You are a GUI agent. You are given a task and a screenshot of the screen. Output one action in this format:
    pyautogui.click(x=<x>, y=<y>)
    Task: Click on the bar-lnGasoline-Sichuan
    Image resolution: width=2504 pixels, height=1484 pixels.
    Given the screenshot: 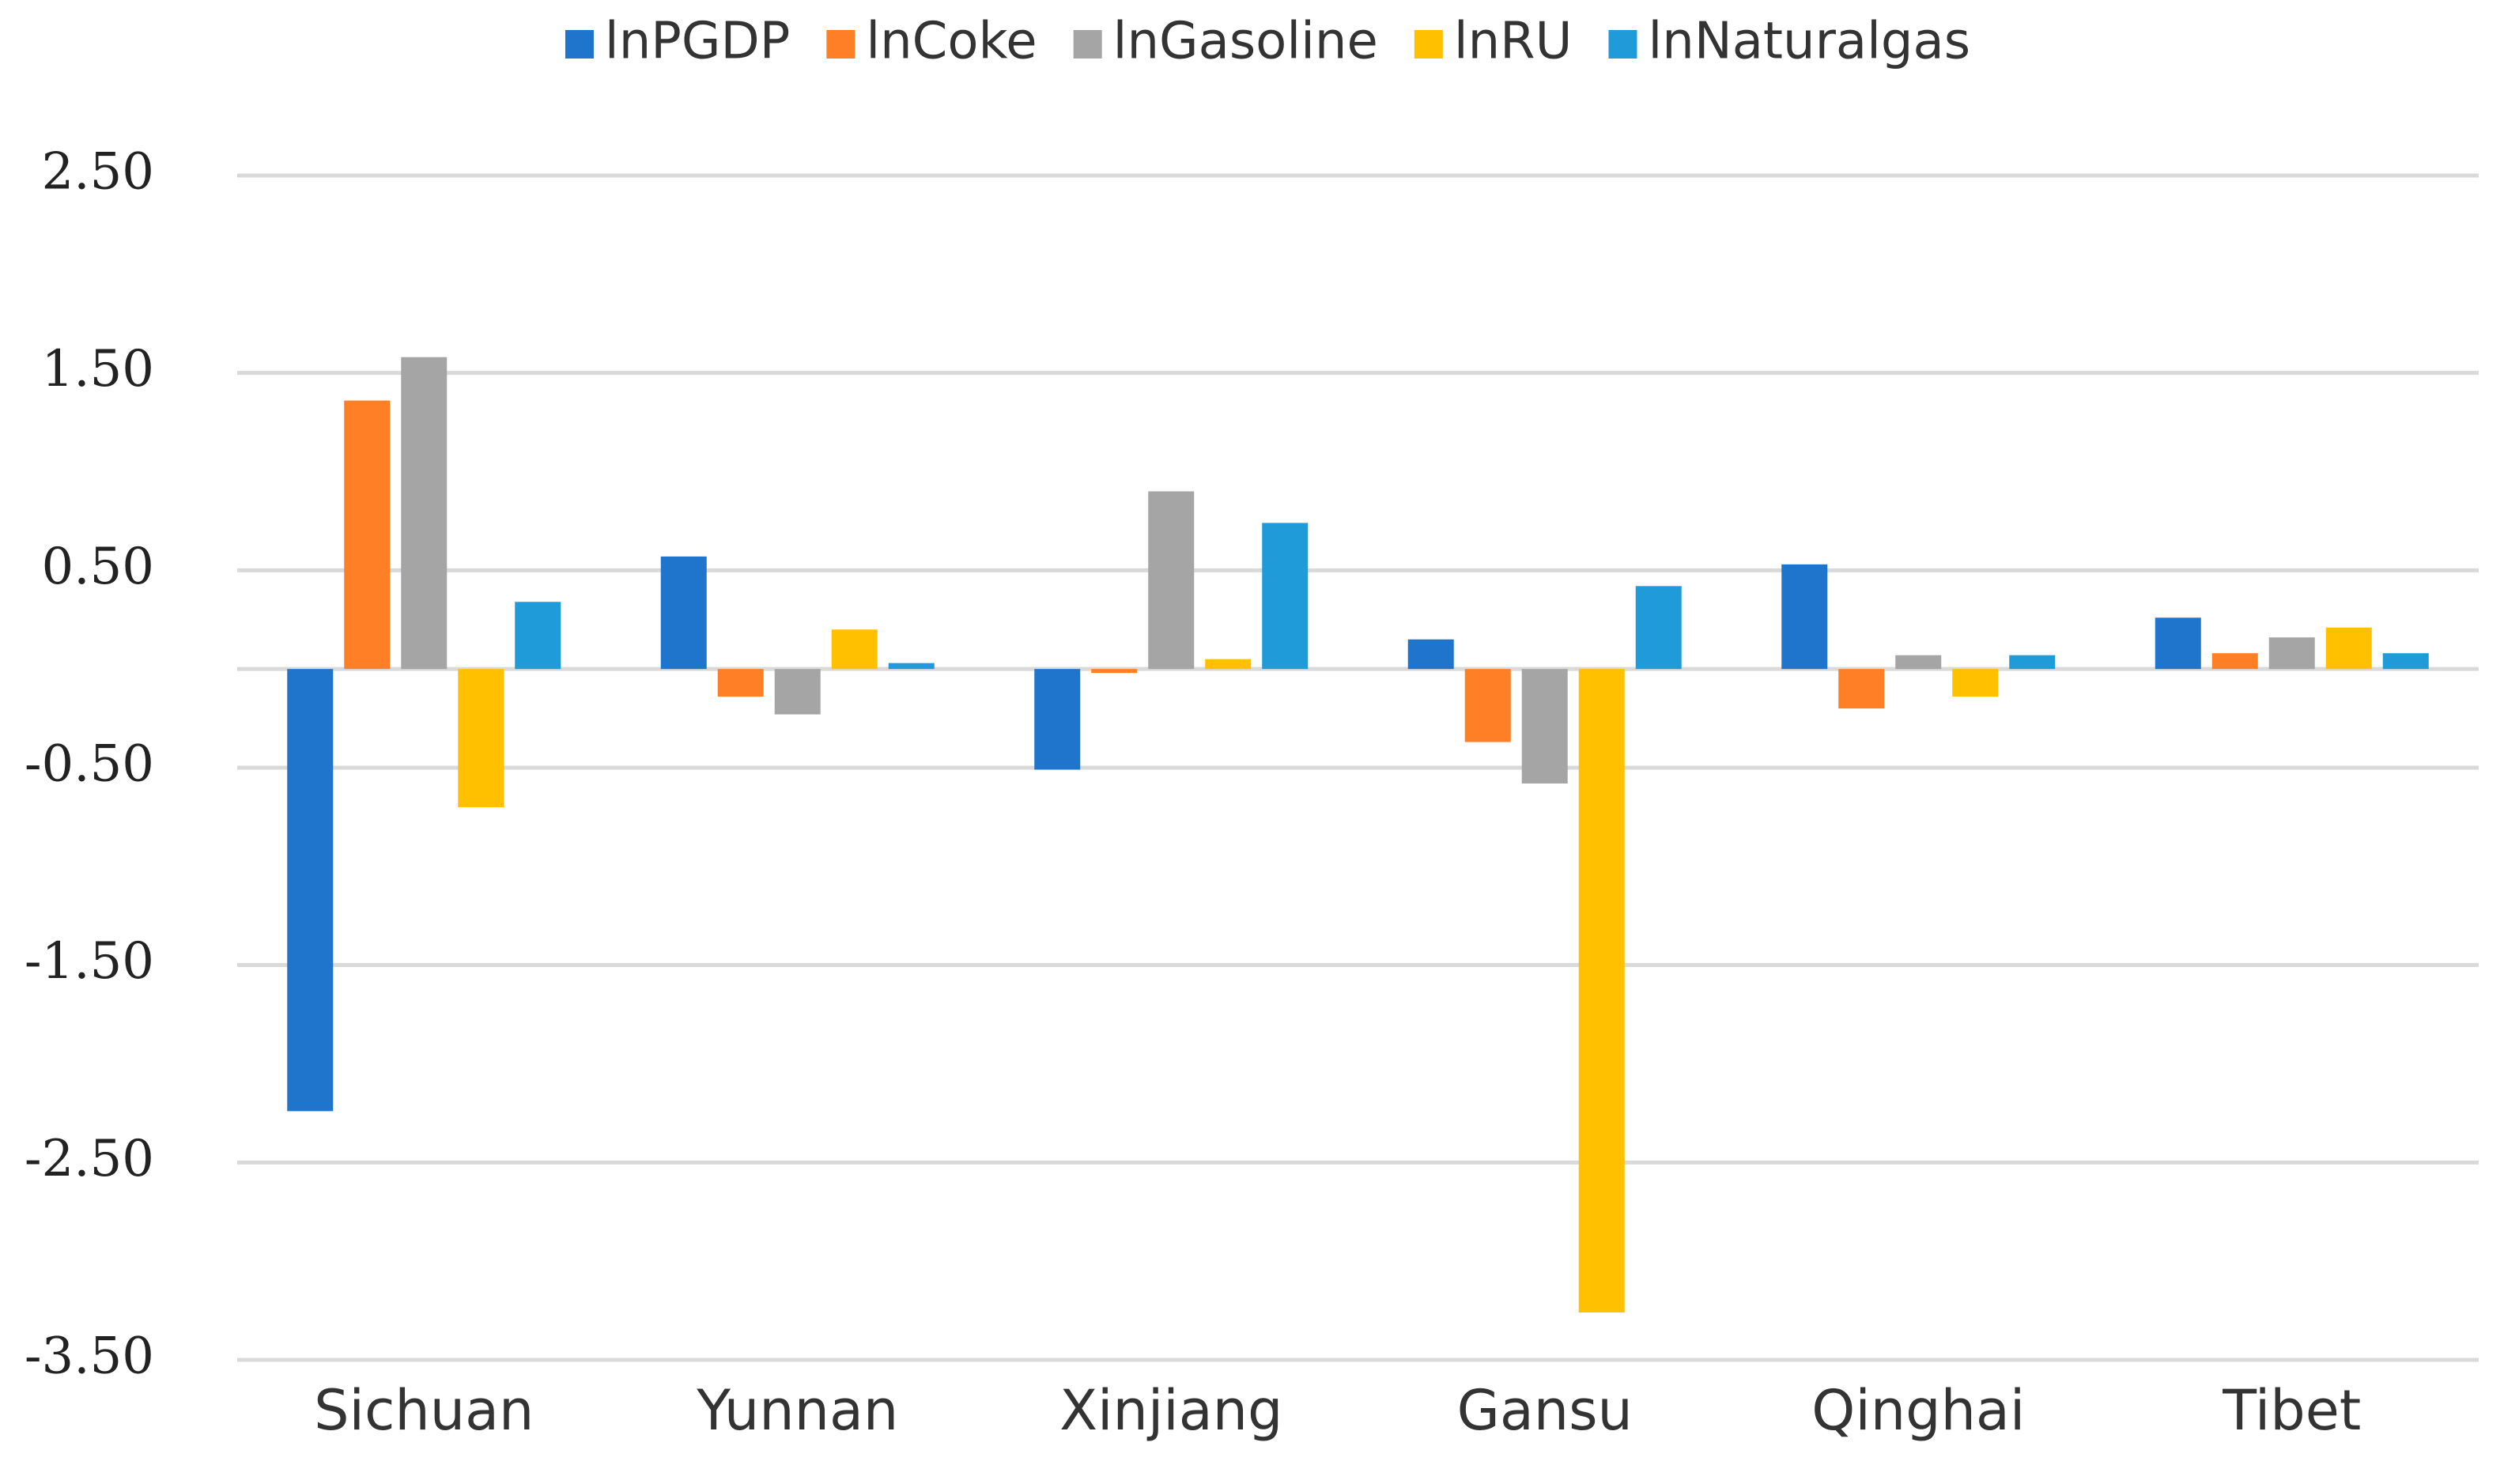 What is the action you would take?
    pyautogui.click(x=424, y=513)
    